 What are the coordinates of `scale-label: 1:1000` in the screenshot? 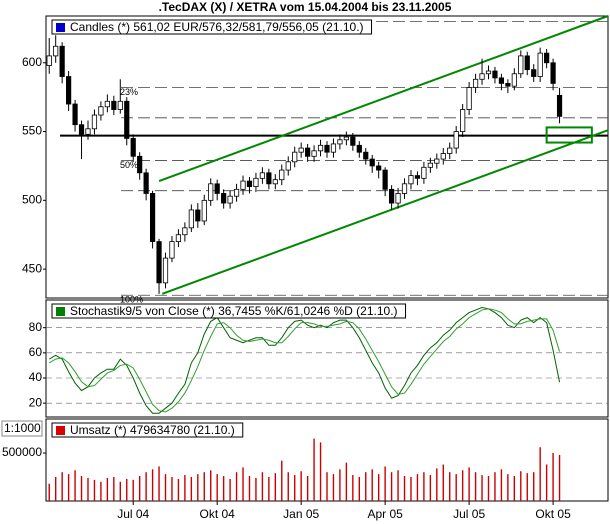 It's located at (22, 428).